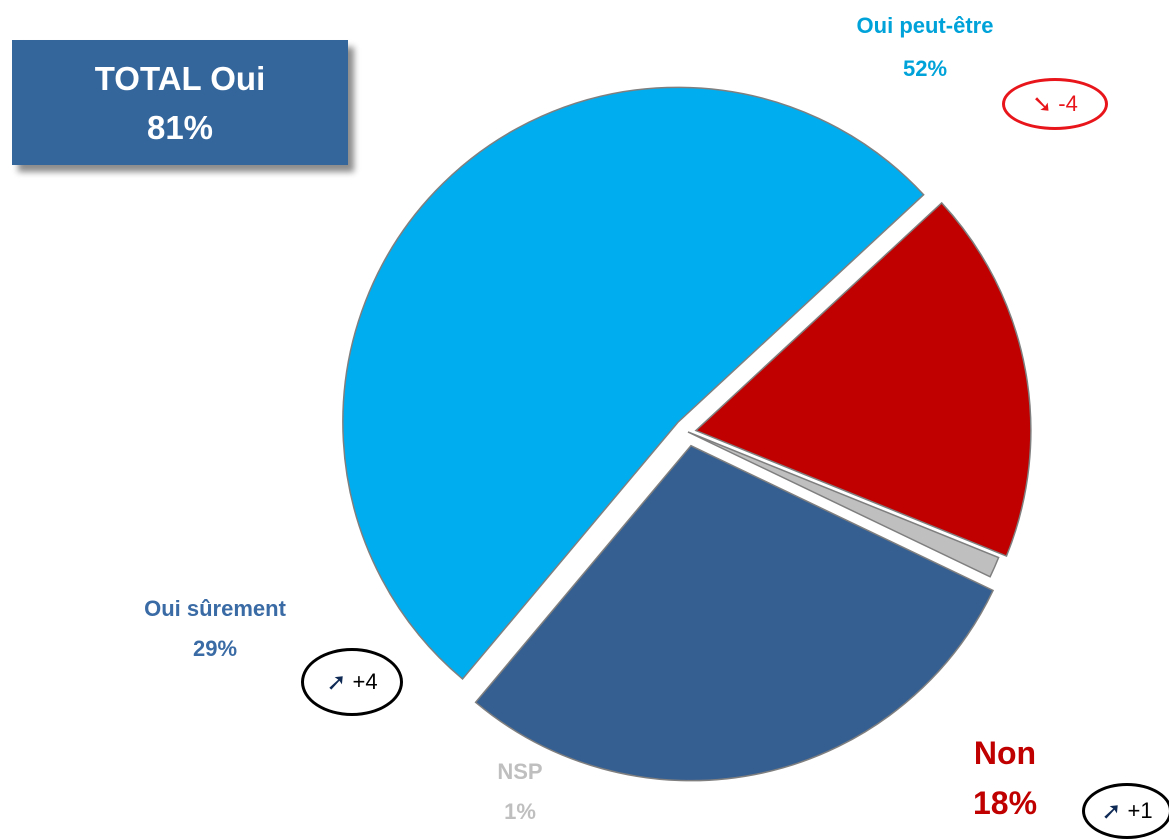  Describe the element at coordinates (843, 504) in the screenshot. I see `pie-slice-nsp` at that location.